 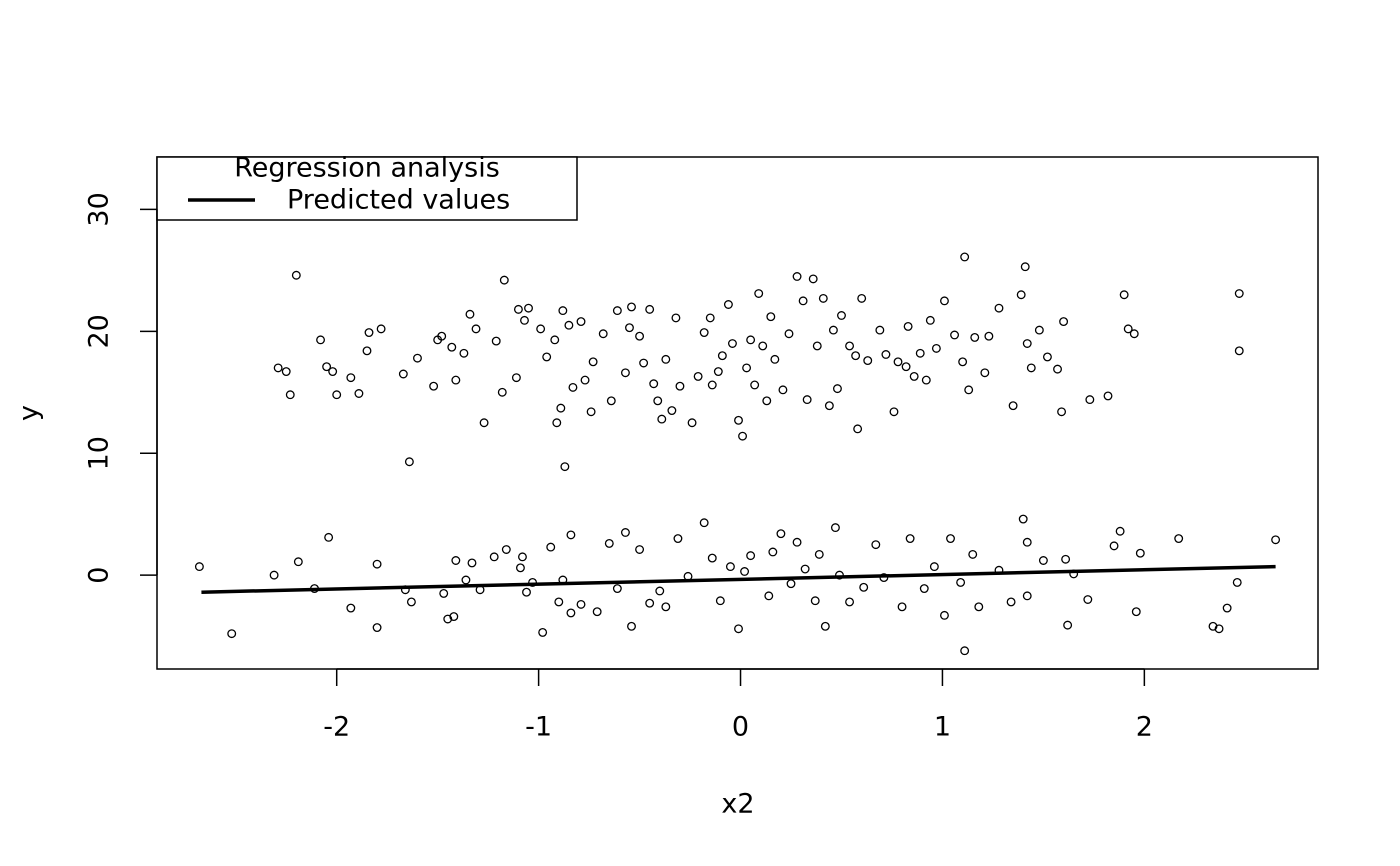 What do you see at coordinates (99, 453) in the screenshot?
I see `y-tick-label: 10` at bounding box center [99, 453].